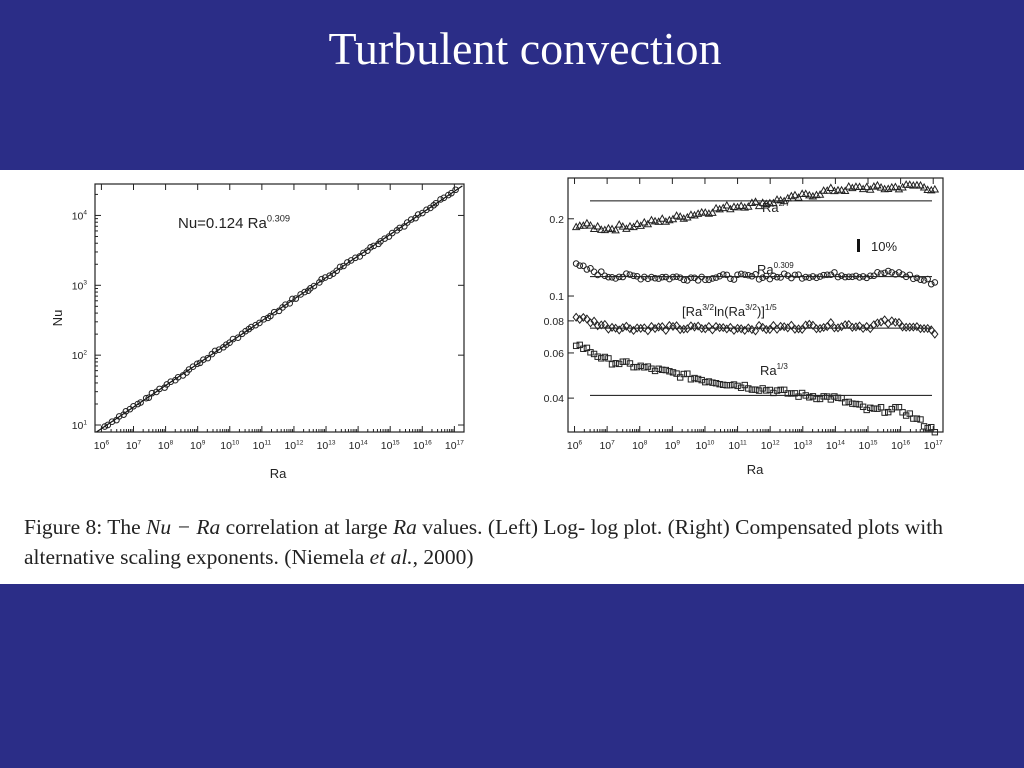 This screenshot has width=1024, height=768. Describe the element at coordinates (774, 370) in the screenshot. I see `series-label: Ra1/3` at that location.